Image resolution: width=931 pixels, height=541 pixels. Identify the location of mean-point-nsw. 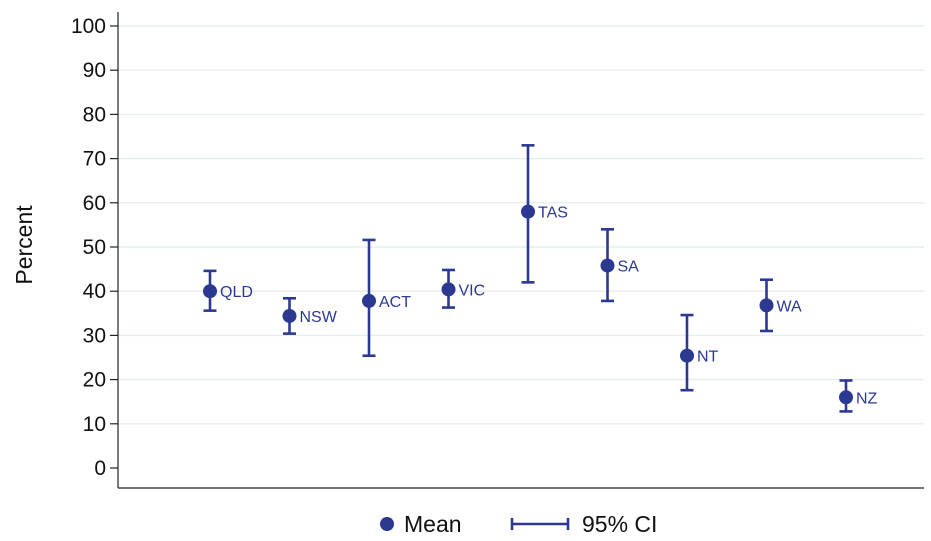
(289, 315).